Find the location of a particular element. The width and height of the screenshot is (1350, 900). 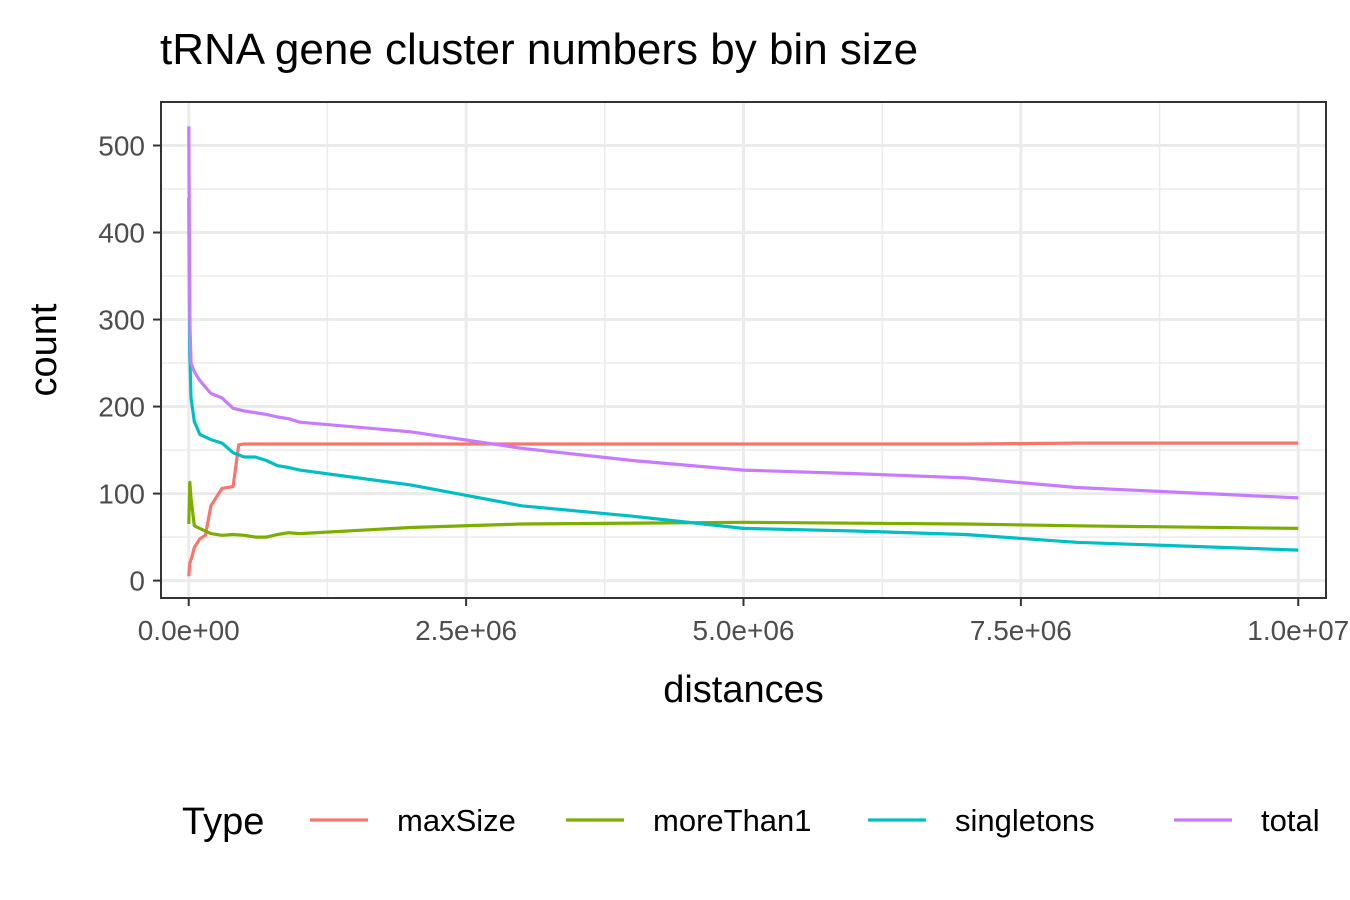

x-tick-label: 0.0e+00 is located at coordinates (189, 630).